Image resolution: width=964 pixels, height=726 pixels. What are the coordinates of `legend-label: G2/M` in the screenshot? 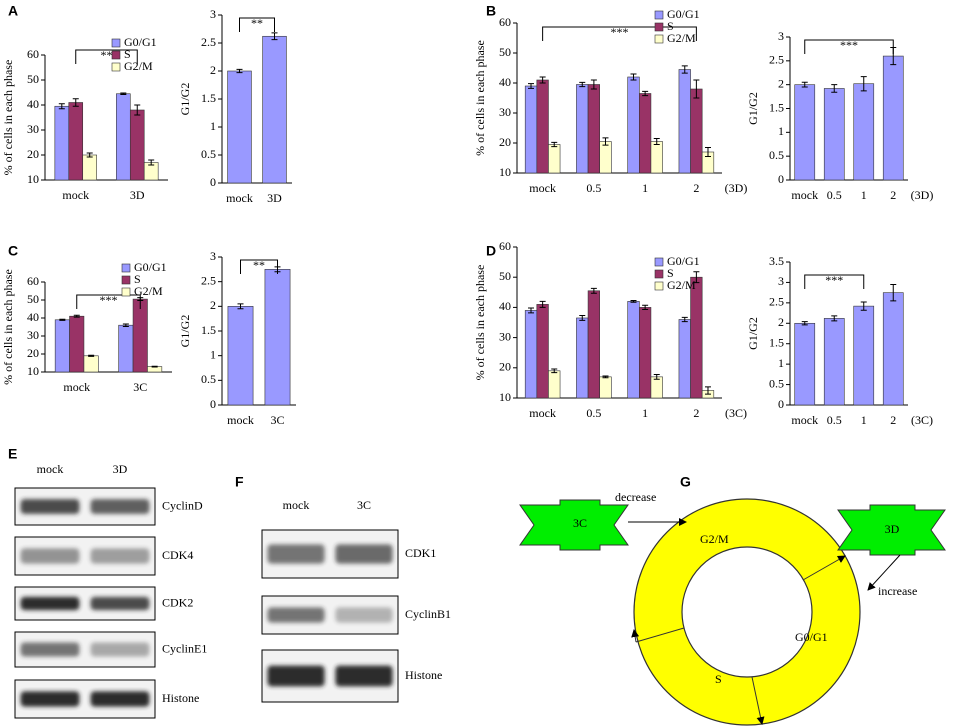 It's located at (681, 38).